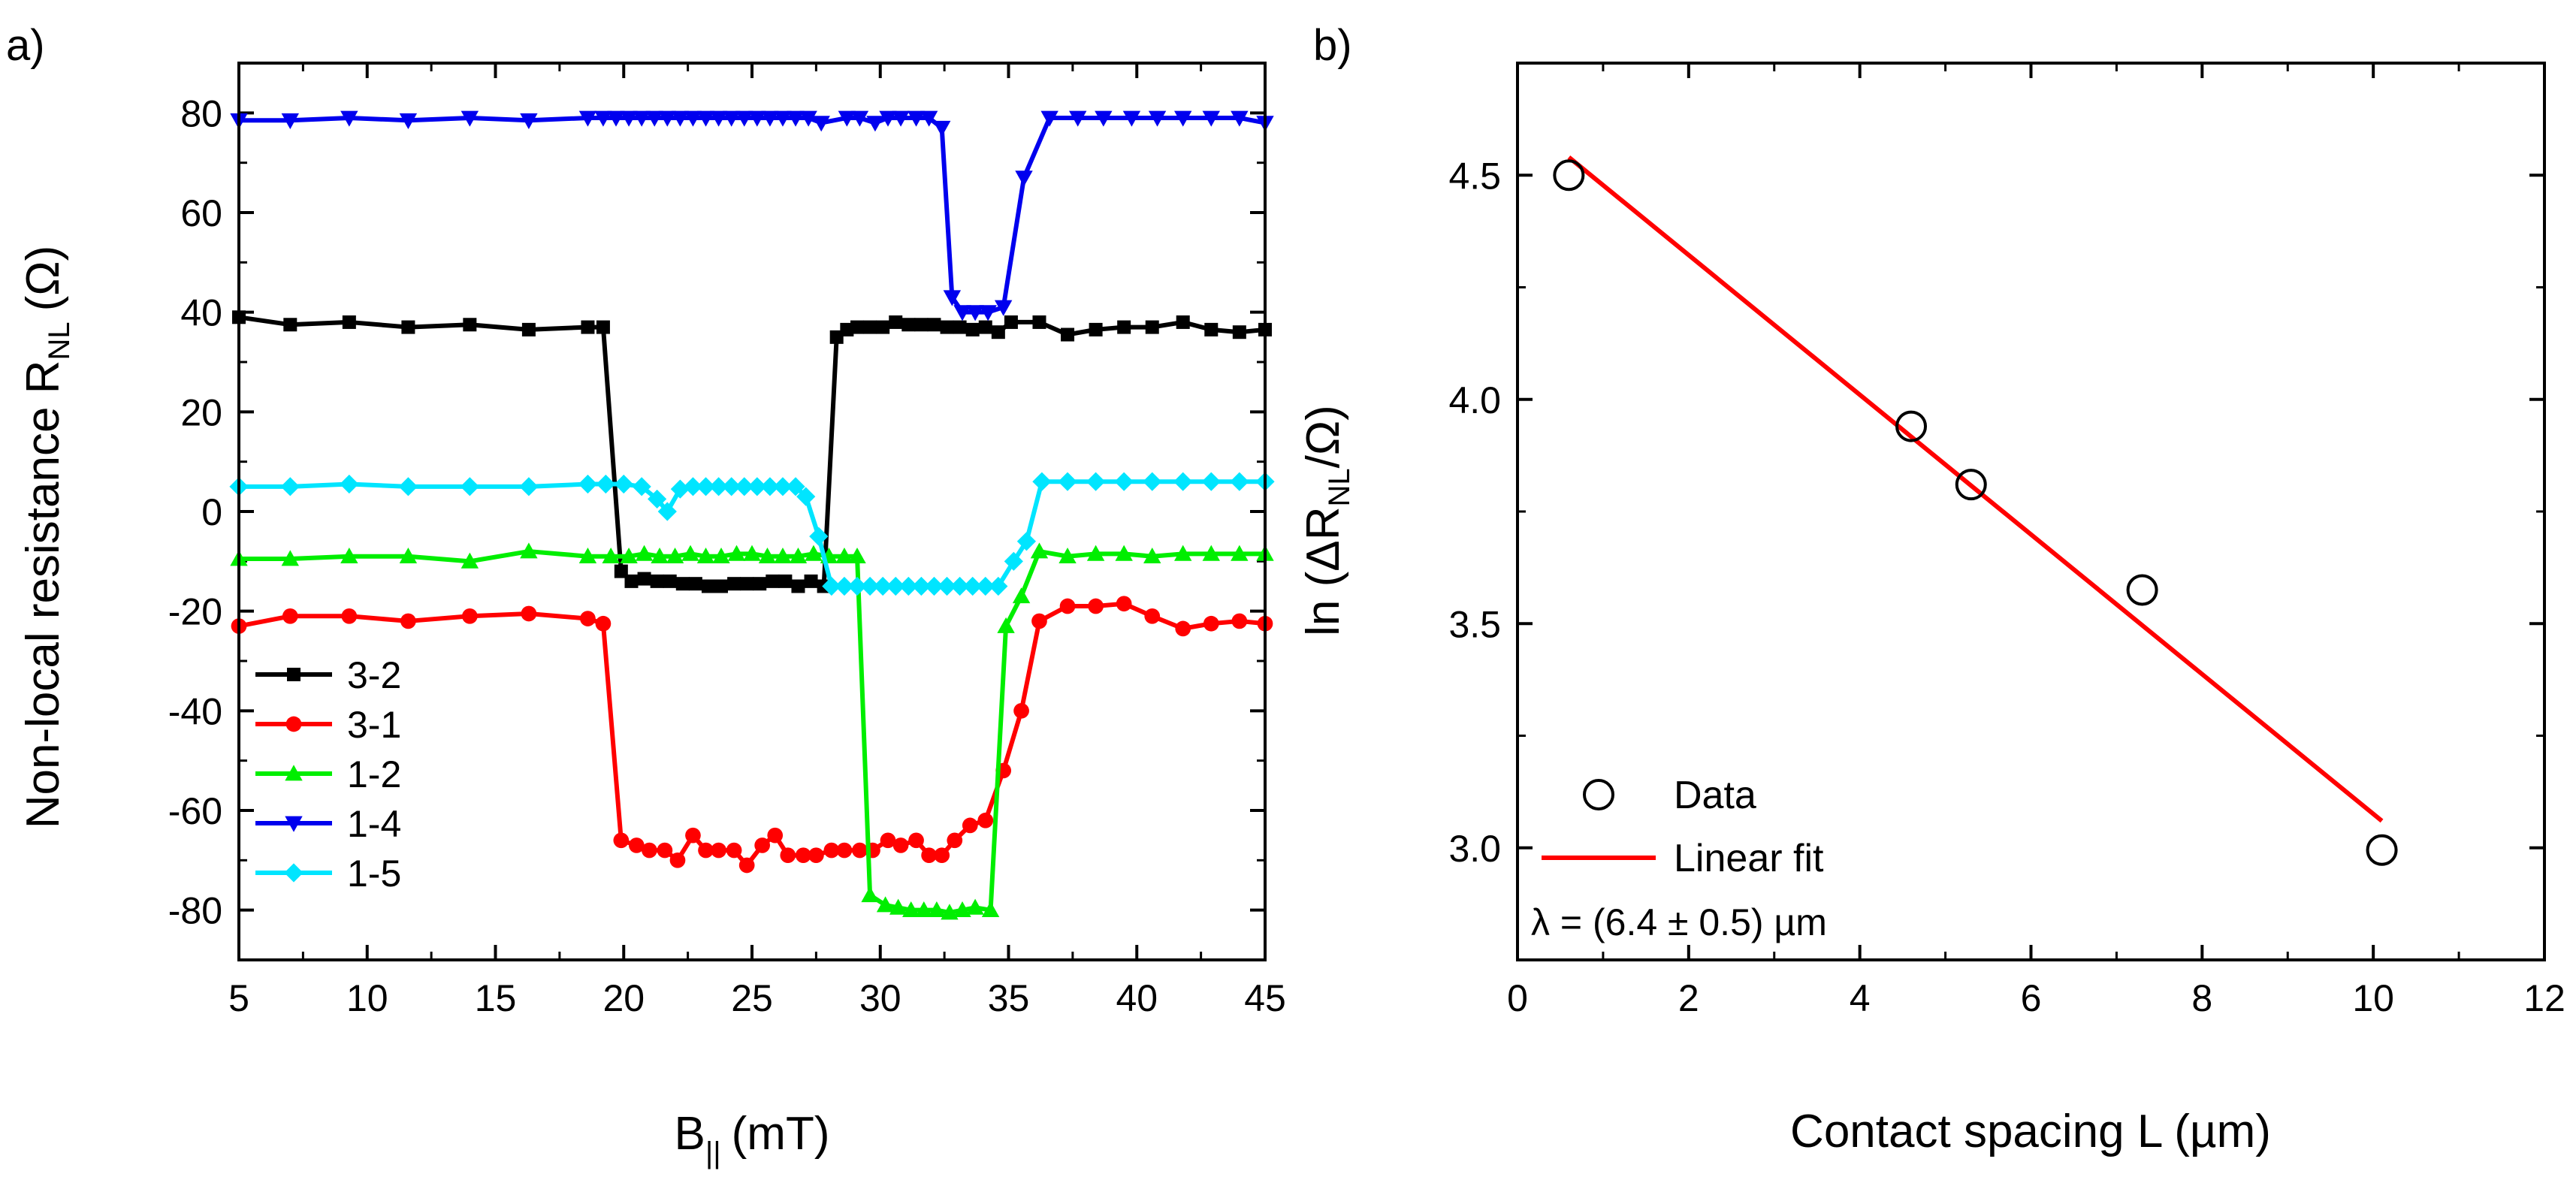 Image resolution: width=2576 pixels, height=1186 pixels. Describe the element at coordinates (1137, 998) in the screenshot. I see `x-tick-label: 40` at that location.